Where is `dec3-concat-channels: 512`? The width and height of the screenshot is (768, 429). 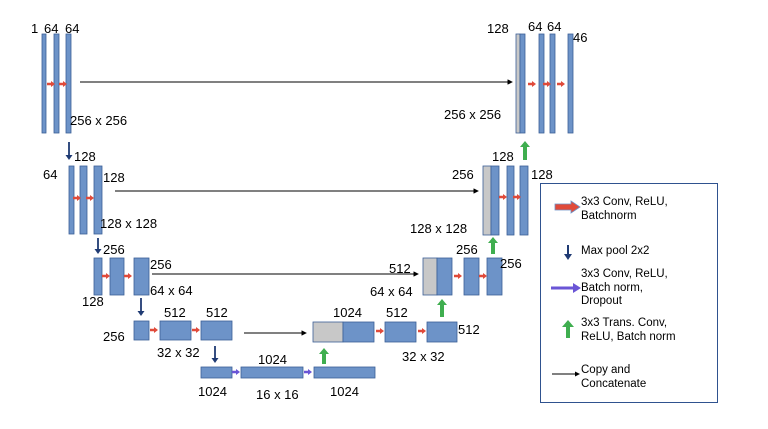
dec3-concat-channels: 512 is located at coordinates (400, 268).